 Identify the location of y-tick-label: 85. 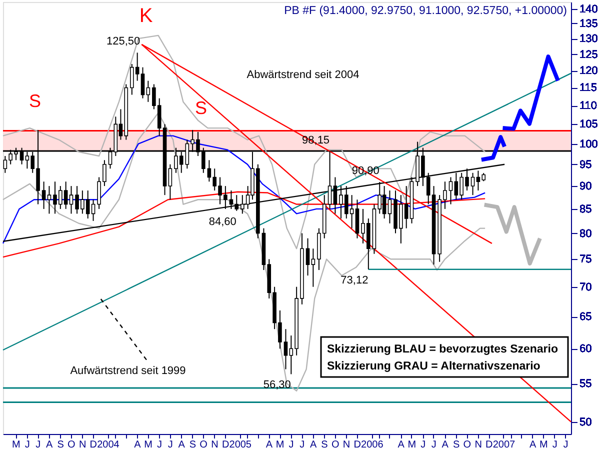
(586, 209).